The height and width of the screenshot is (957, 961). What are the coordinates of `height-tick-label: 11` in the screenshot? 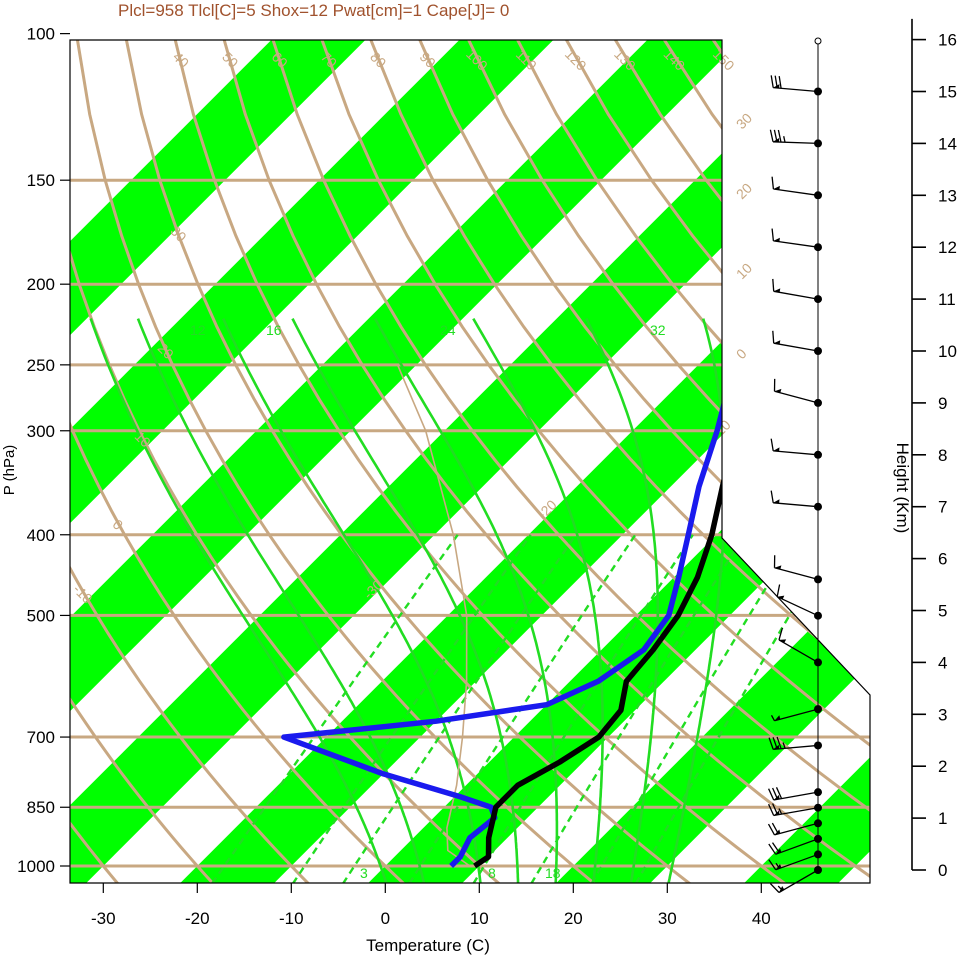 It's located at (947, 299).